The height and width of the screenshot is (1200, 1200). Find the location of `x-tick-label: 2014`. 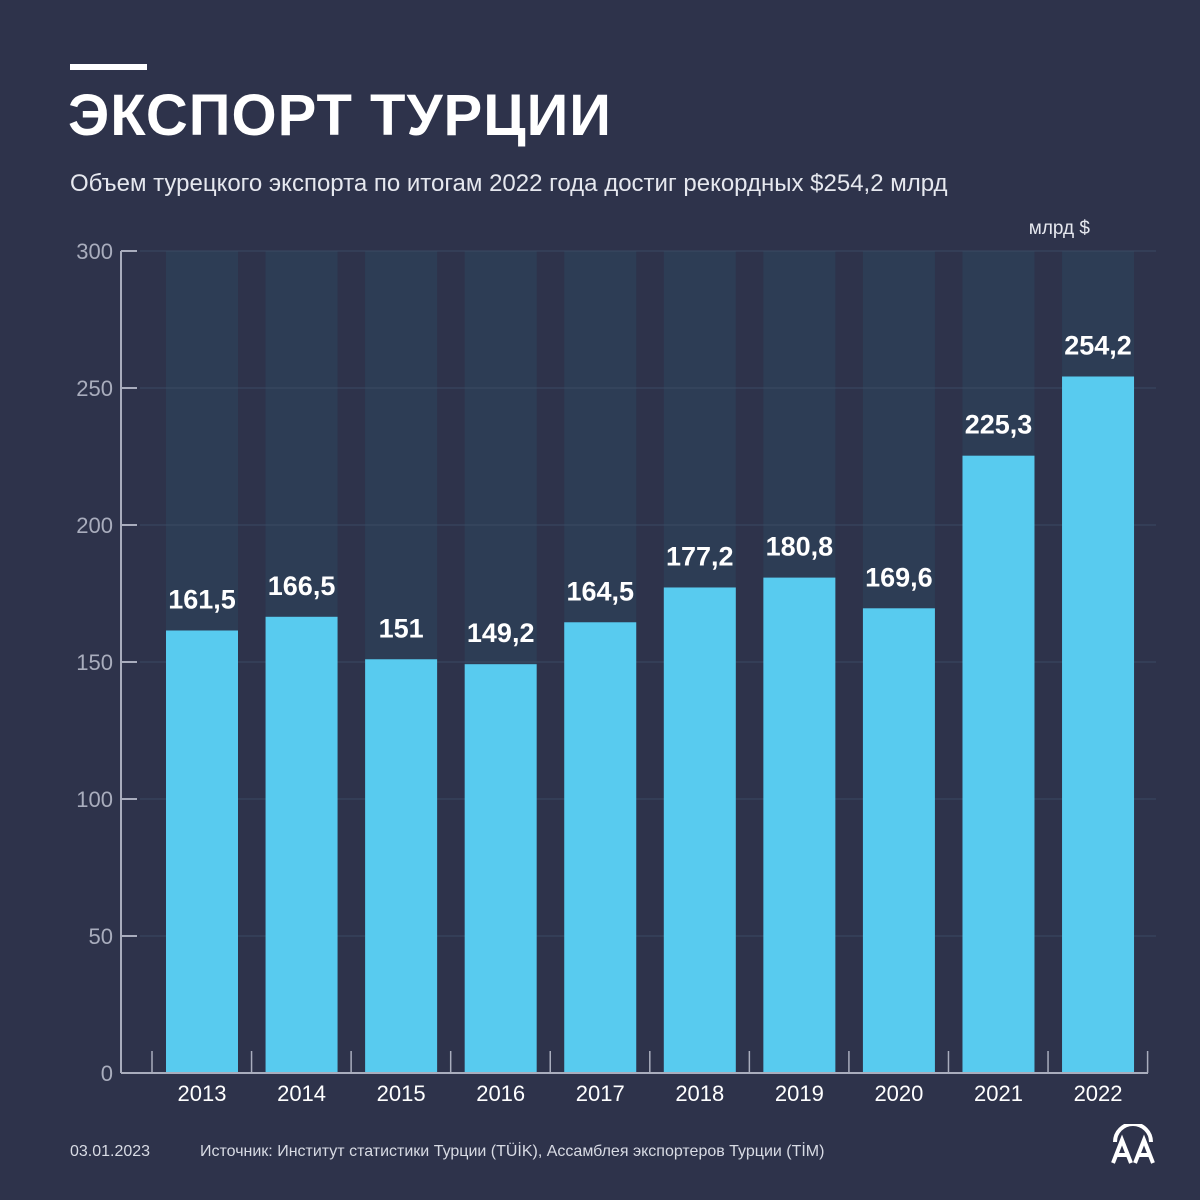

x-tick-label: 2014 is located at coordinates (301, 1093).